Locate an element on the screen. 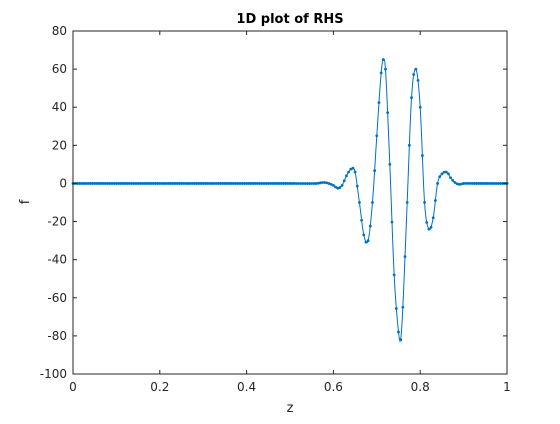 Image resolution: width=560 pixels, height=424 pixels. x-tick-label: 0.6 is located at coordinates (333, 387).